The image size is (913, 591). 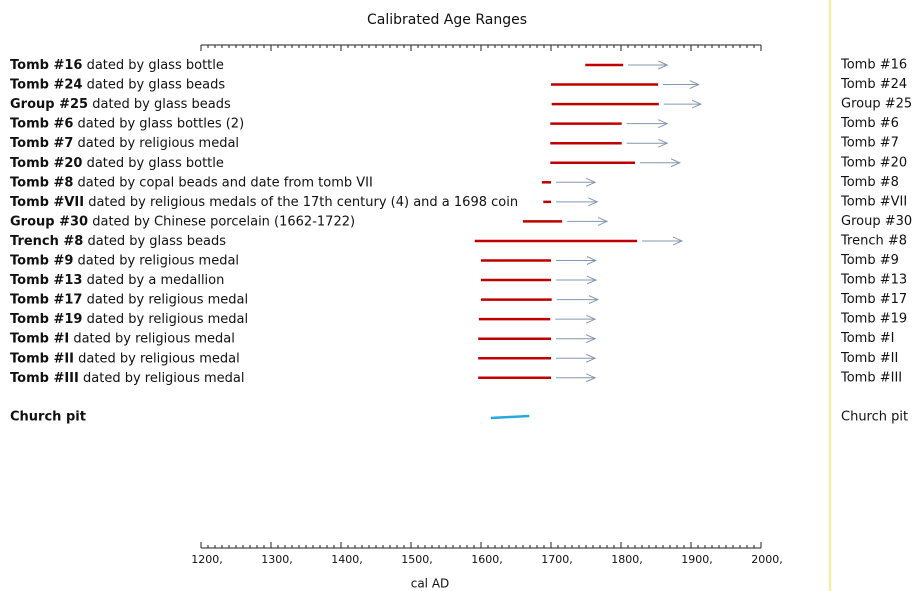 I want to click on row-name: Tomb #VII, so click(x=47, y=201).